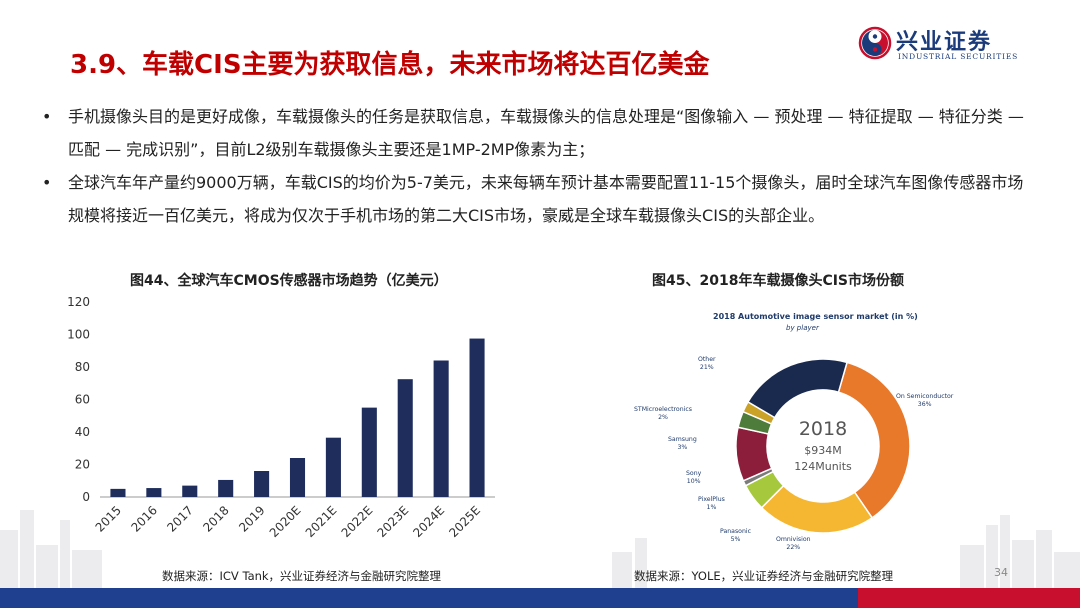 The image size is (1080, 608). What do you see at coordinates (179, 518) in the screenshot?
I see `x-tick-label: 2017` at bounding box center [179, 518].